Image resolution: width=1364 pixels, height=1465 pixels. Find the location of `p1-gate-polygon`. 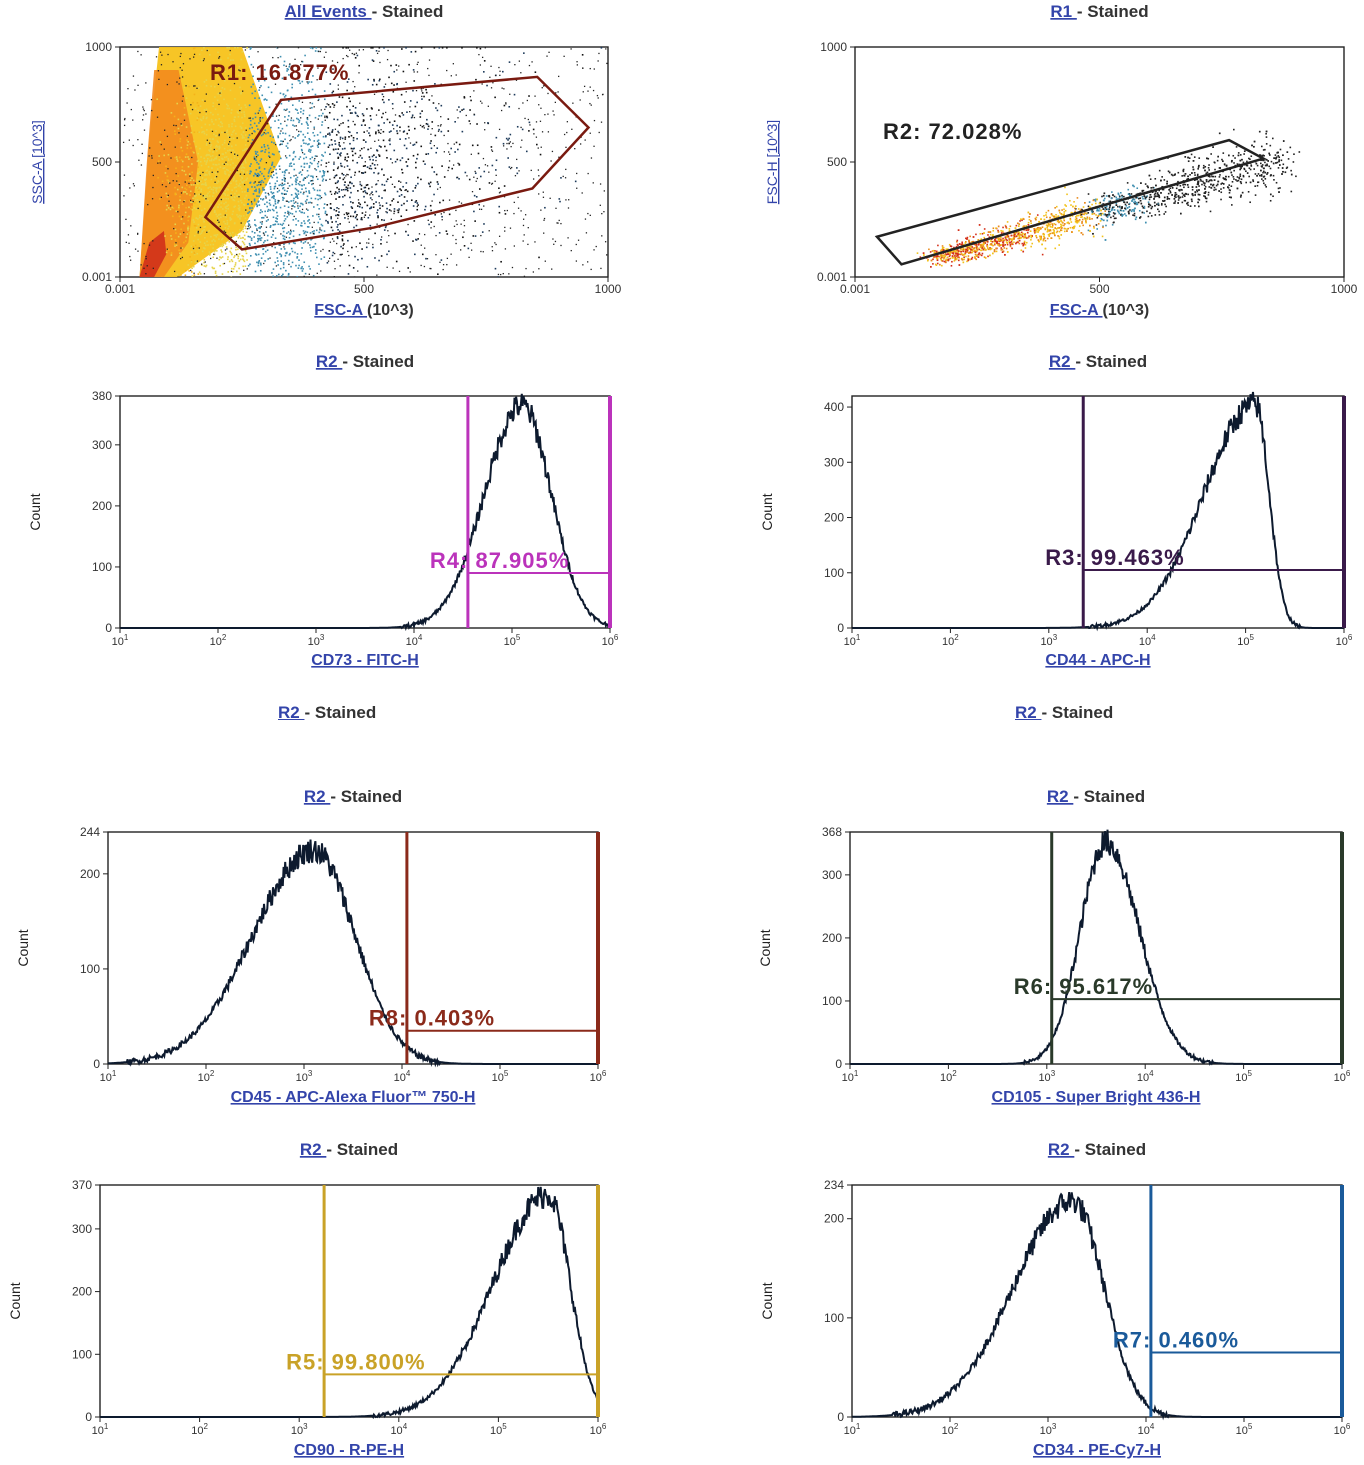

p1-gate-polygon is located at coordinates (397, 163).